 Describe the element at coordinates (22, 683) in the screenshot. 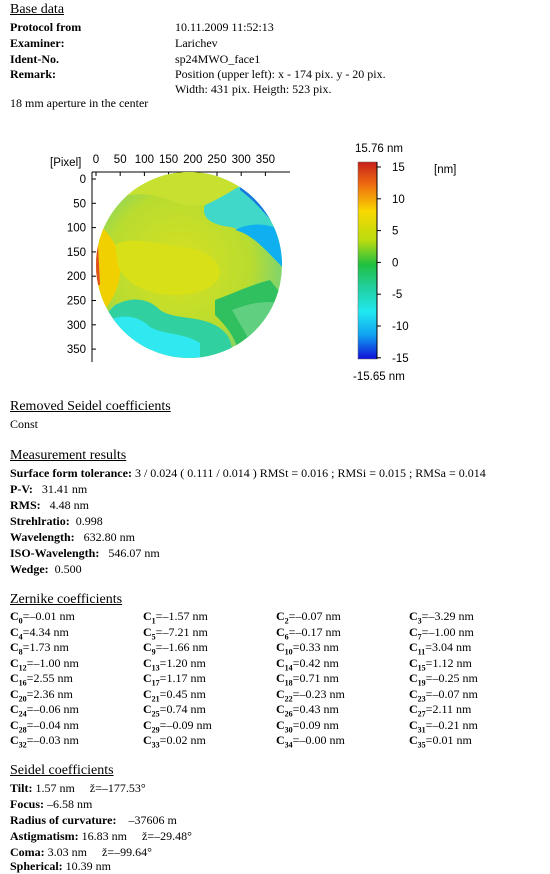

I see `zernike-index: 16` at that location.